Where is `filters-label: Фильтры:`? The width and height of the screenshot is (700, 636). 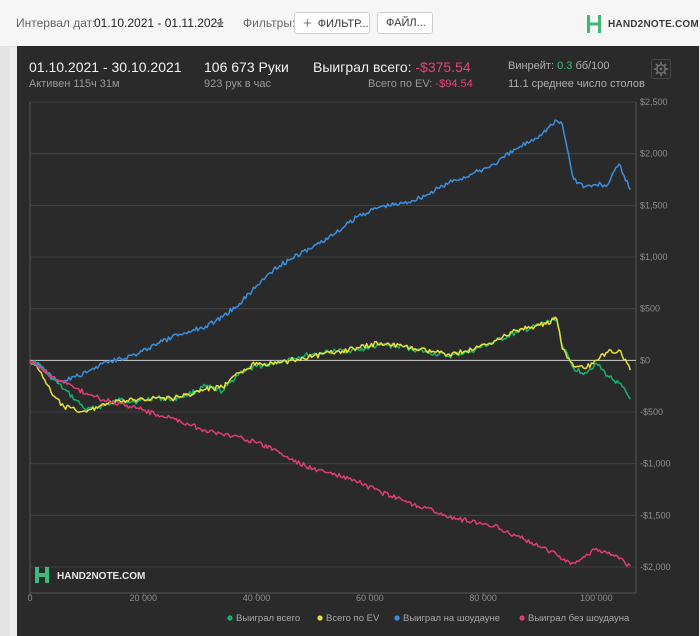
filters-label: Фильтры: is located at coordinates (269, 23).